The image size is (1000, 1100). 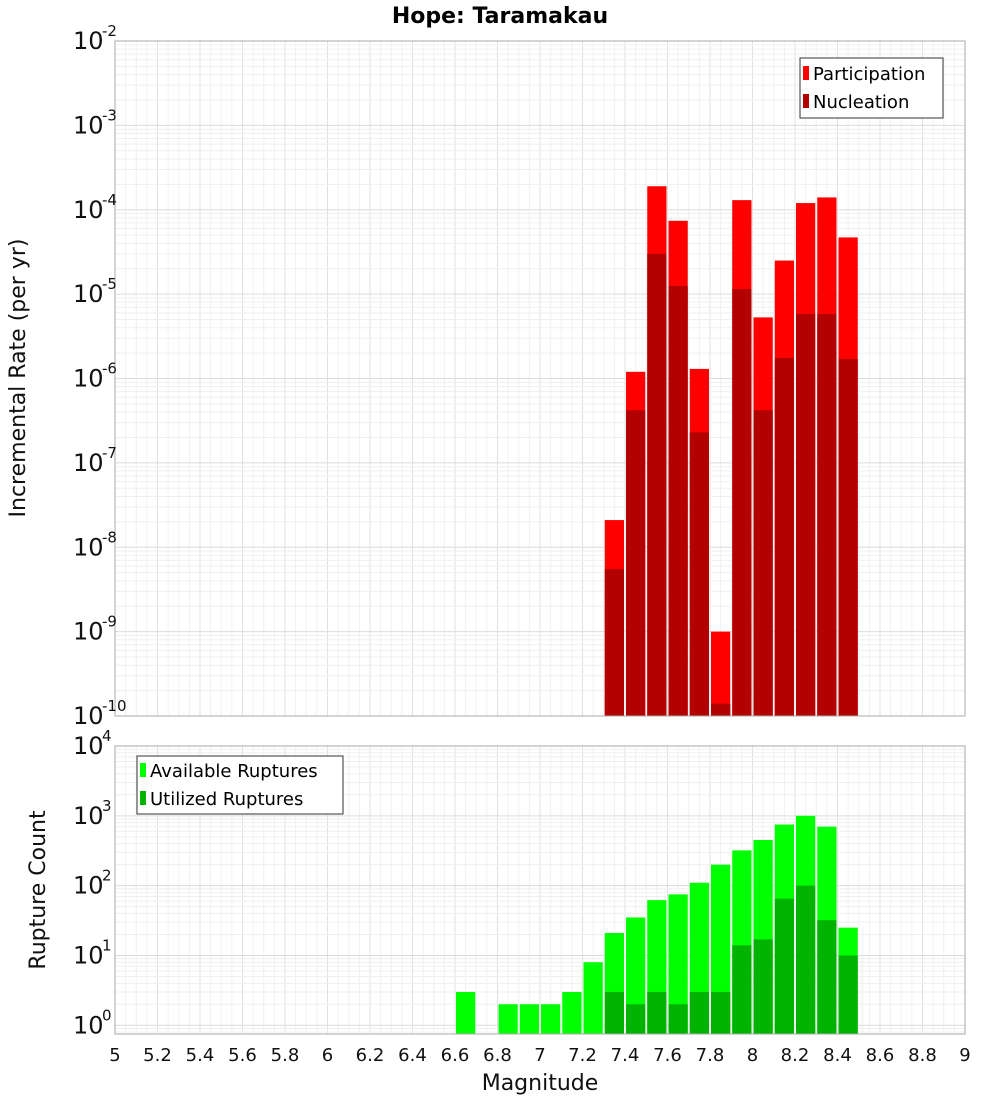 What do you see at coordinates (795, 1055) in the screenshot?
I see `x-tick-label: 8.2` at bounding box center [795, 1055].